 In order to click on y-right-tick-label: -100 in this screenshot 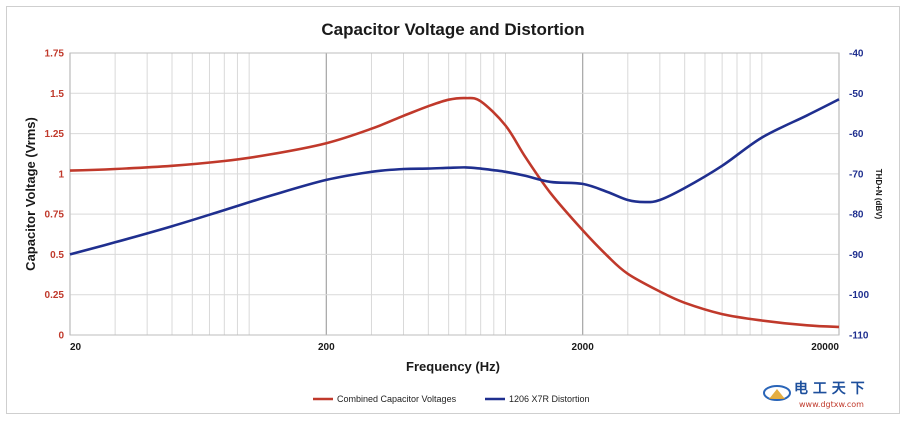, I will do `click(859, 295)`.